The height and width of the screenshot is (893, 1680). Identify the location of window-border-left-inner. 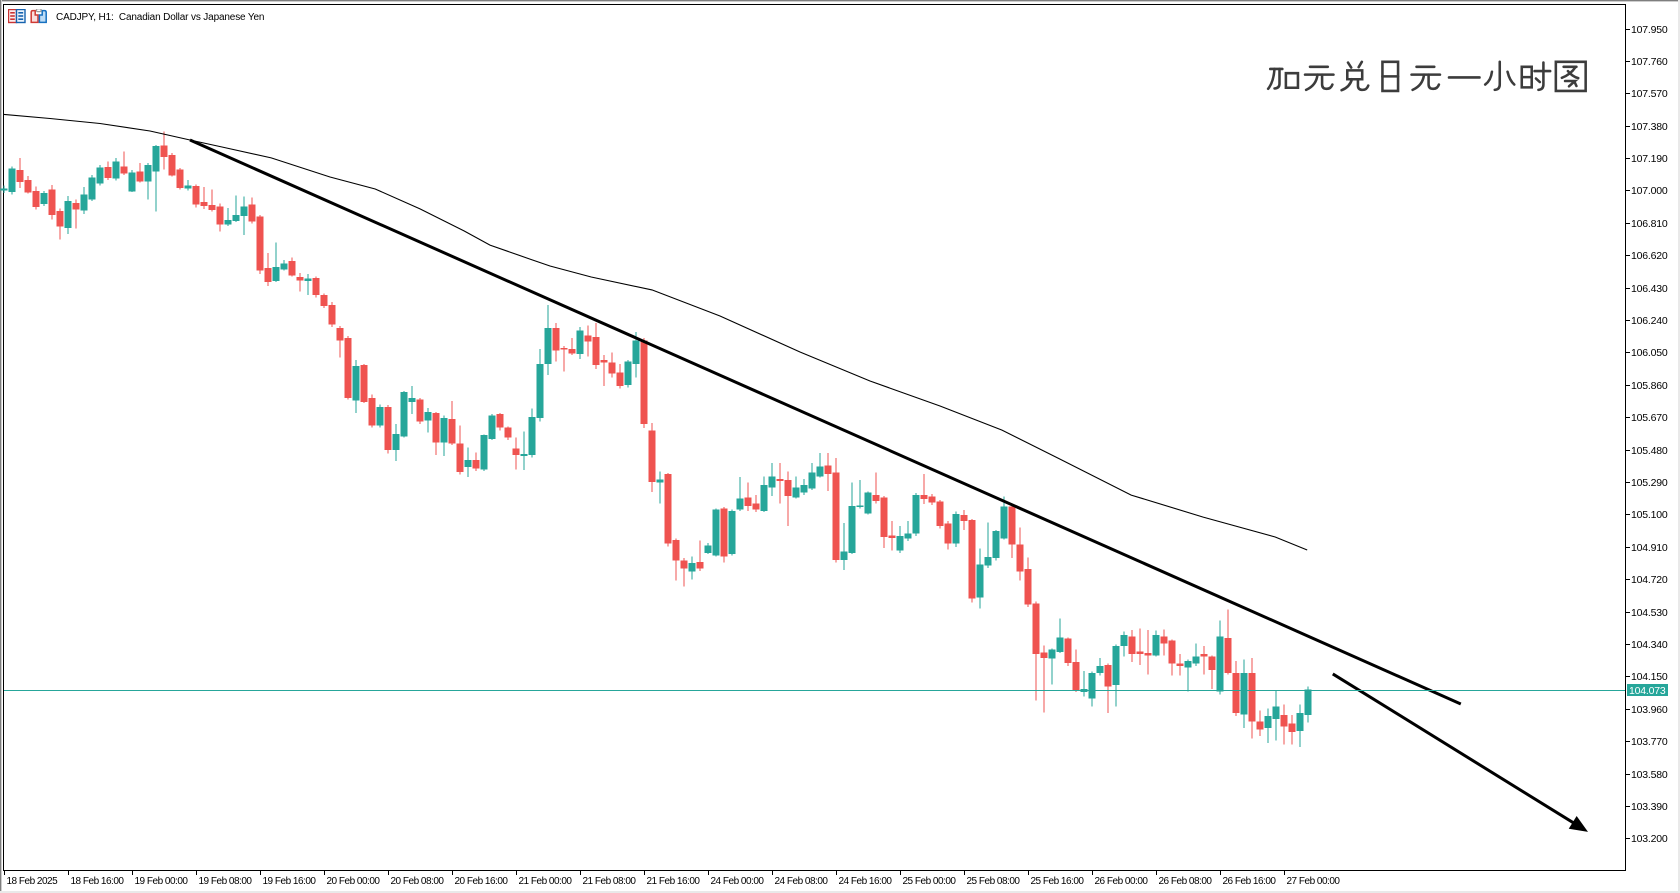
(1, 446).